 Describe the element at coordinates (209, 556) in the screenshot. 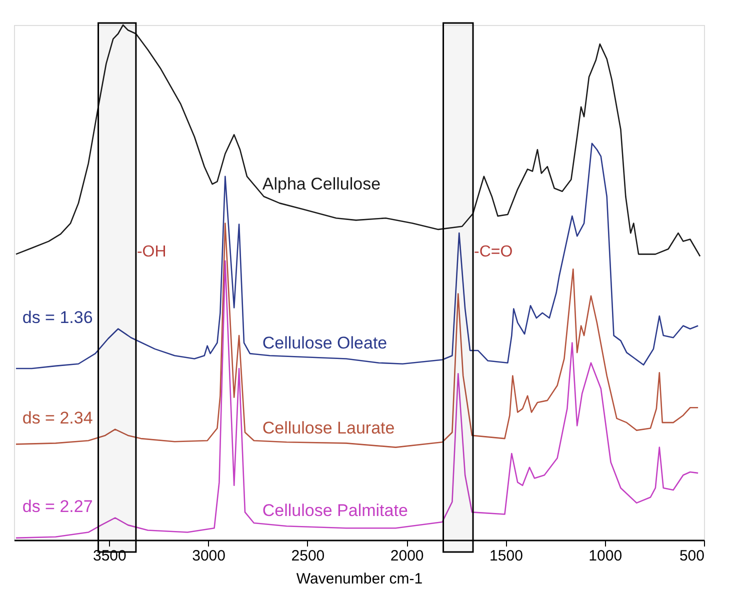

I see `x-tick-label: 3000` at that location.